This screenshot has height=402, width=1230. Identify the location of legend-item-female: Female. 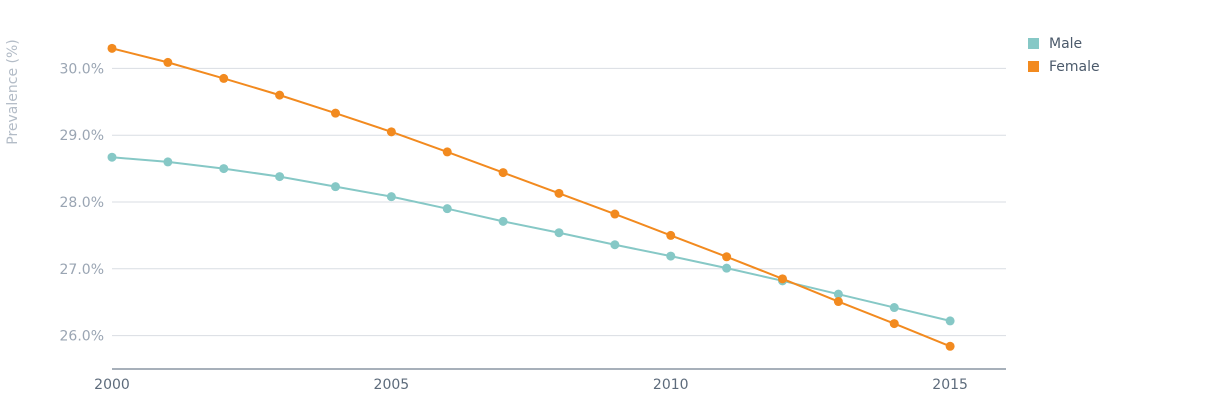
(1064, 66).